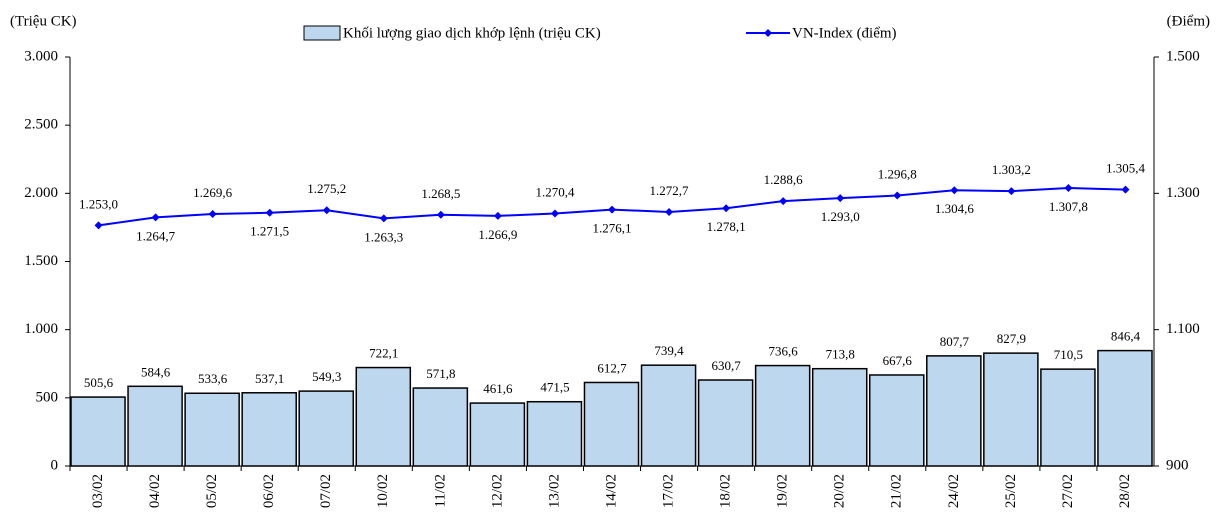 This screenshot has height=526, width=1219. Describe the element at coordinates (326, 376) in the screenshot. I see `bar-label: 549,3` at that location.